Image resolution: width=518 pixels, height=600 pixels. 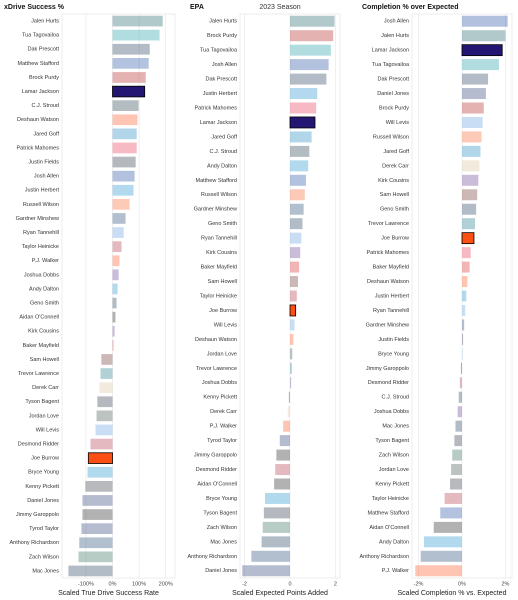 I want to click on panel-title: xDrive Success %, so click(x=34, y=7).